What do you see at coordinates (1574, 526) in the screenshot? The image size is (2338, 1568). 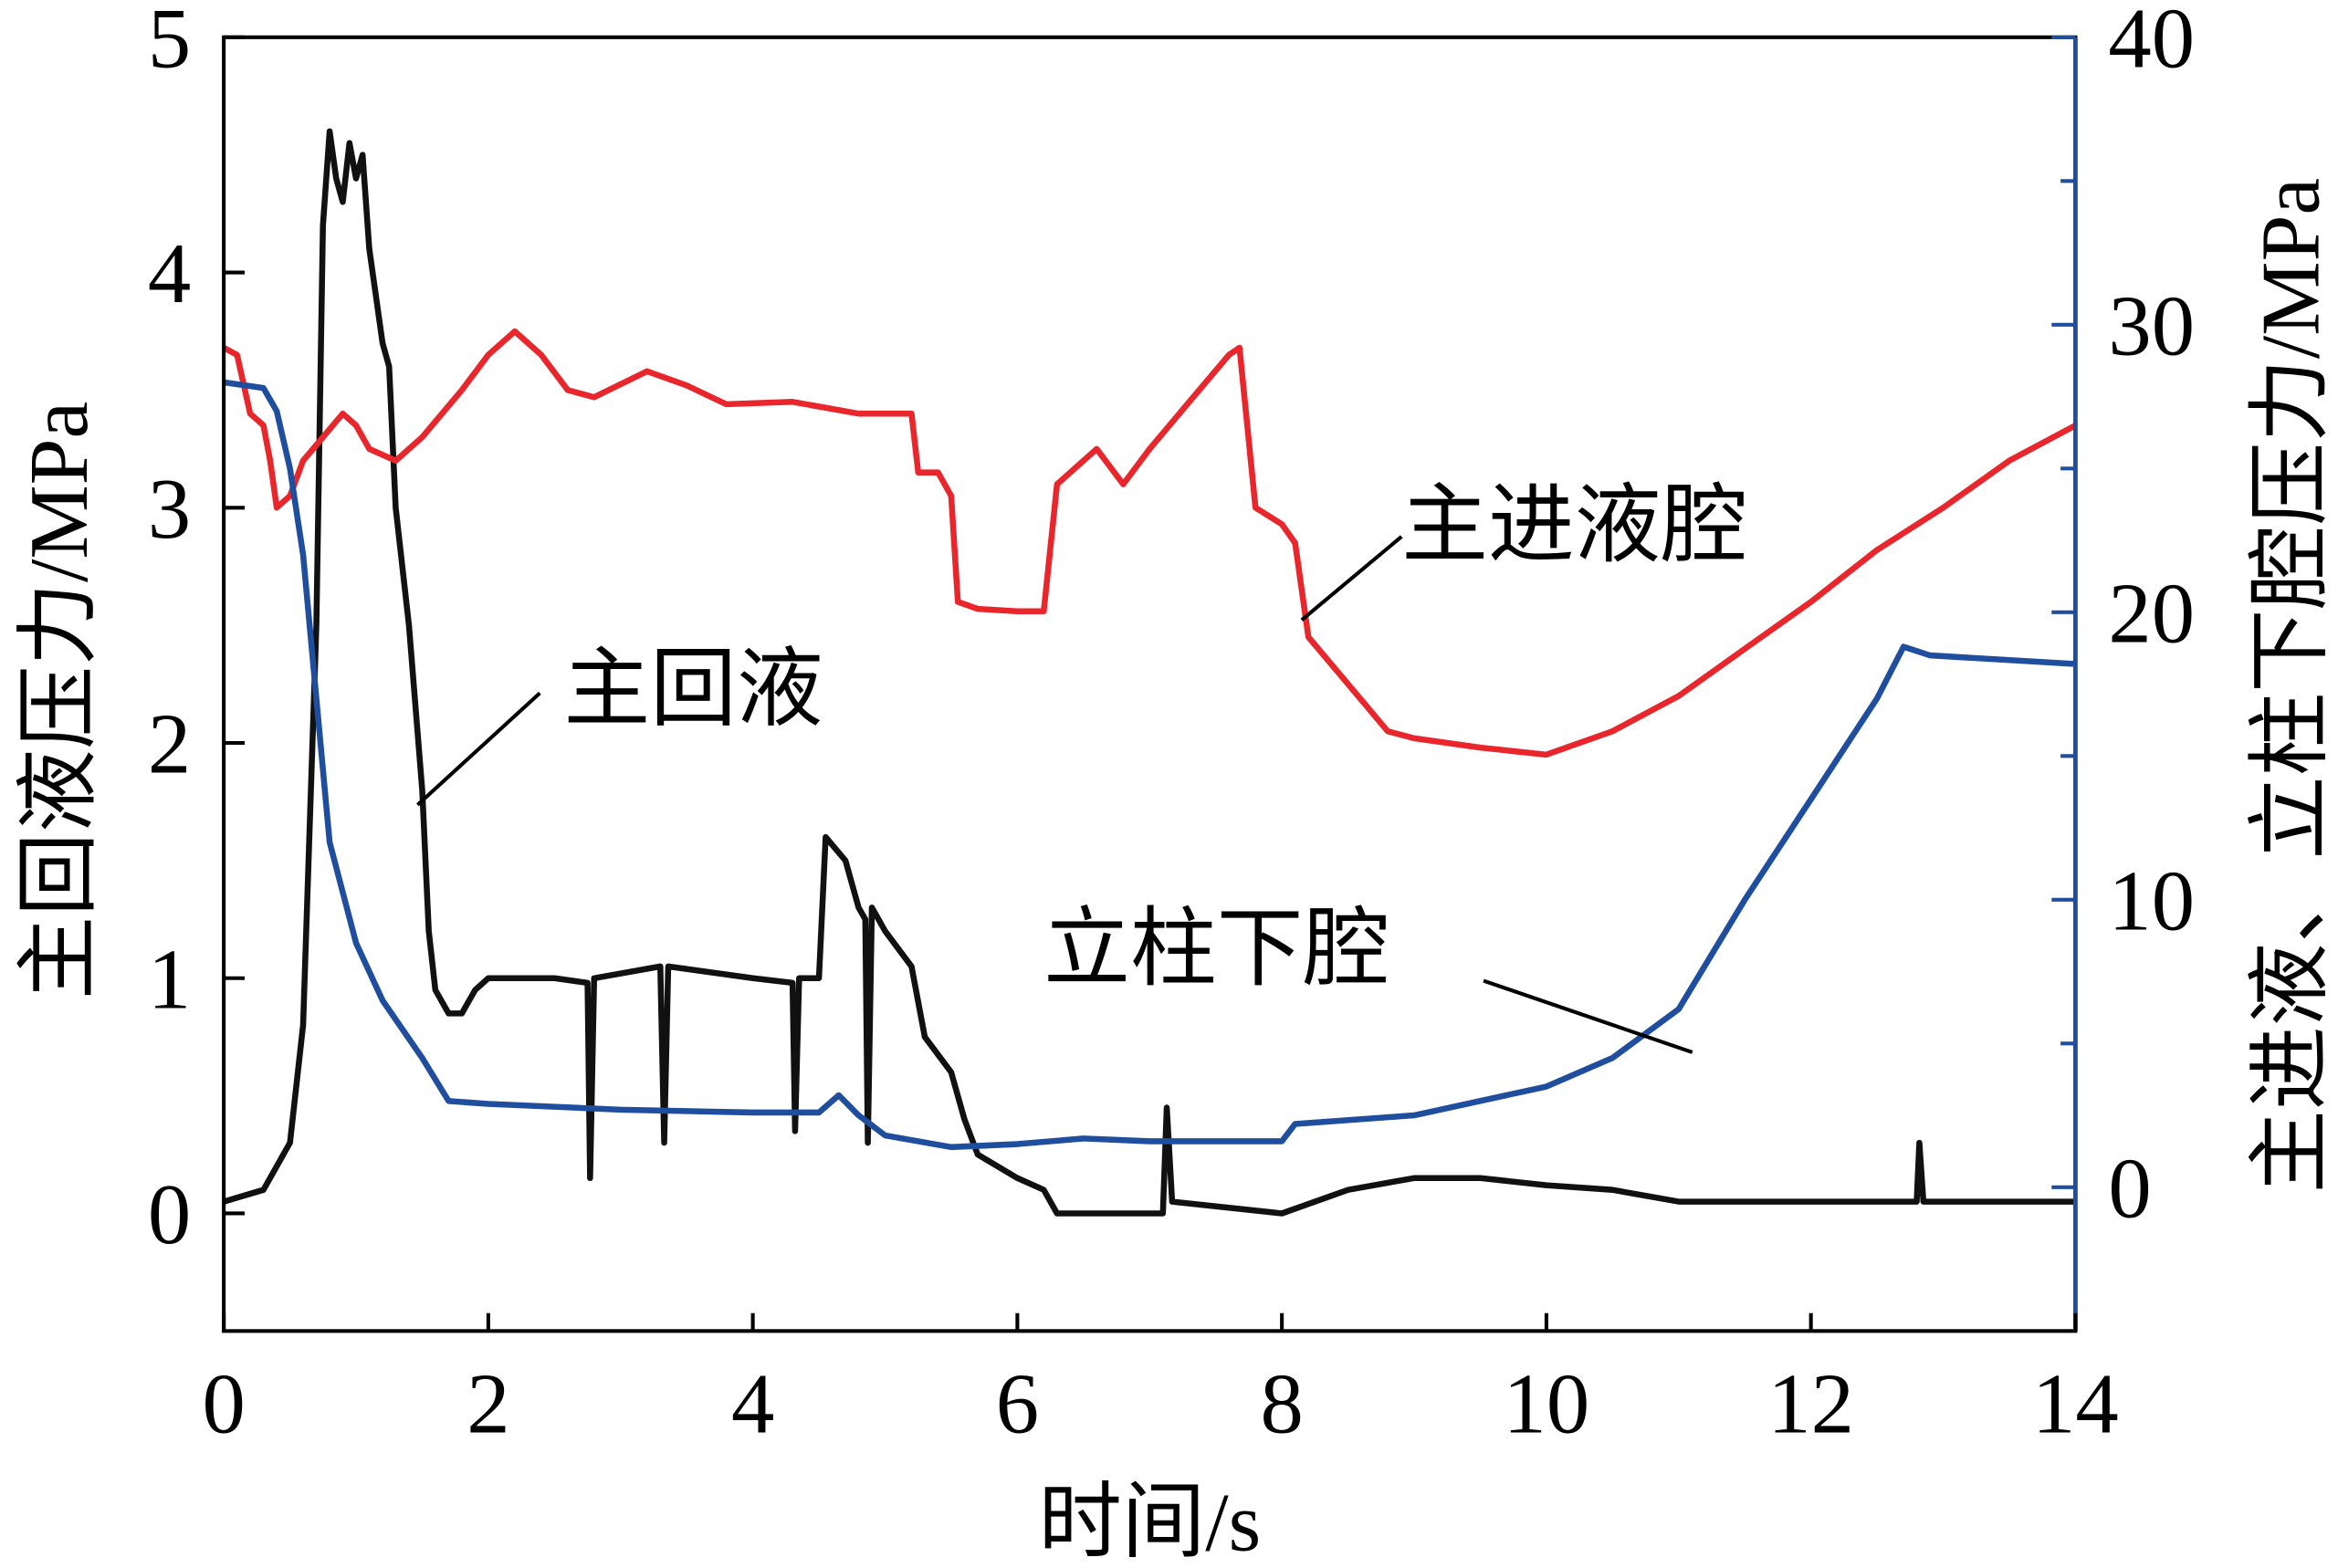 I see `annotation-main-inlet: 主进液腔` at bounding box center [1574, 526].